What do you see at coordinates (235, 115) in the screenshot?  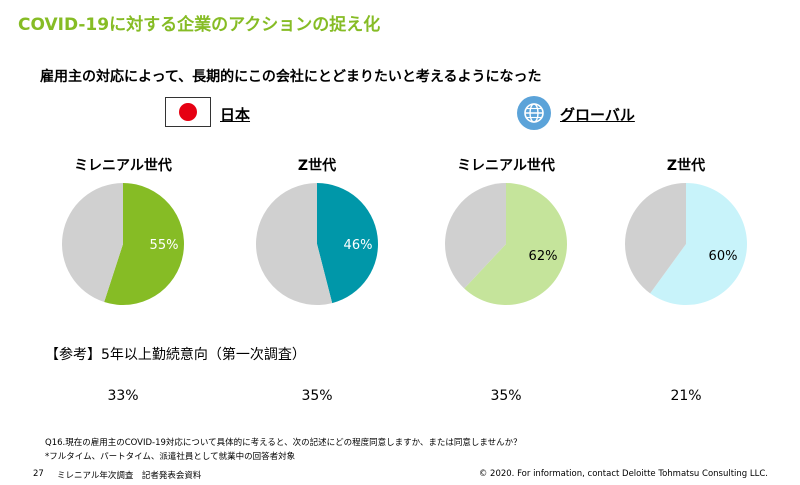 I see `region-label-japan: 日本` at bounding box center [235, 115].